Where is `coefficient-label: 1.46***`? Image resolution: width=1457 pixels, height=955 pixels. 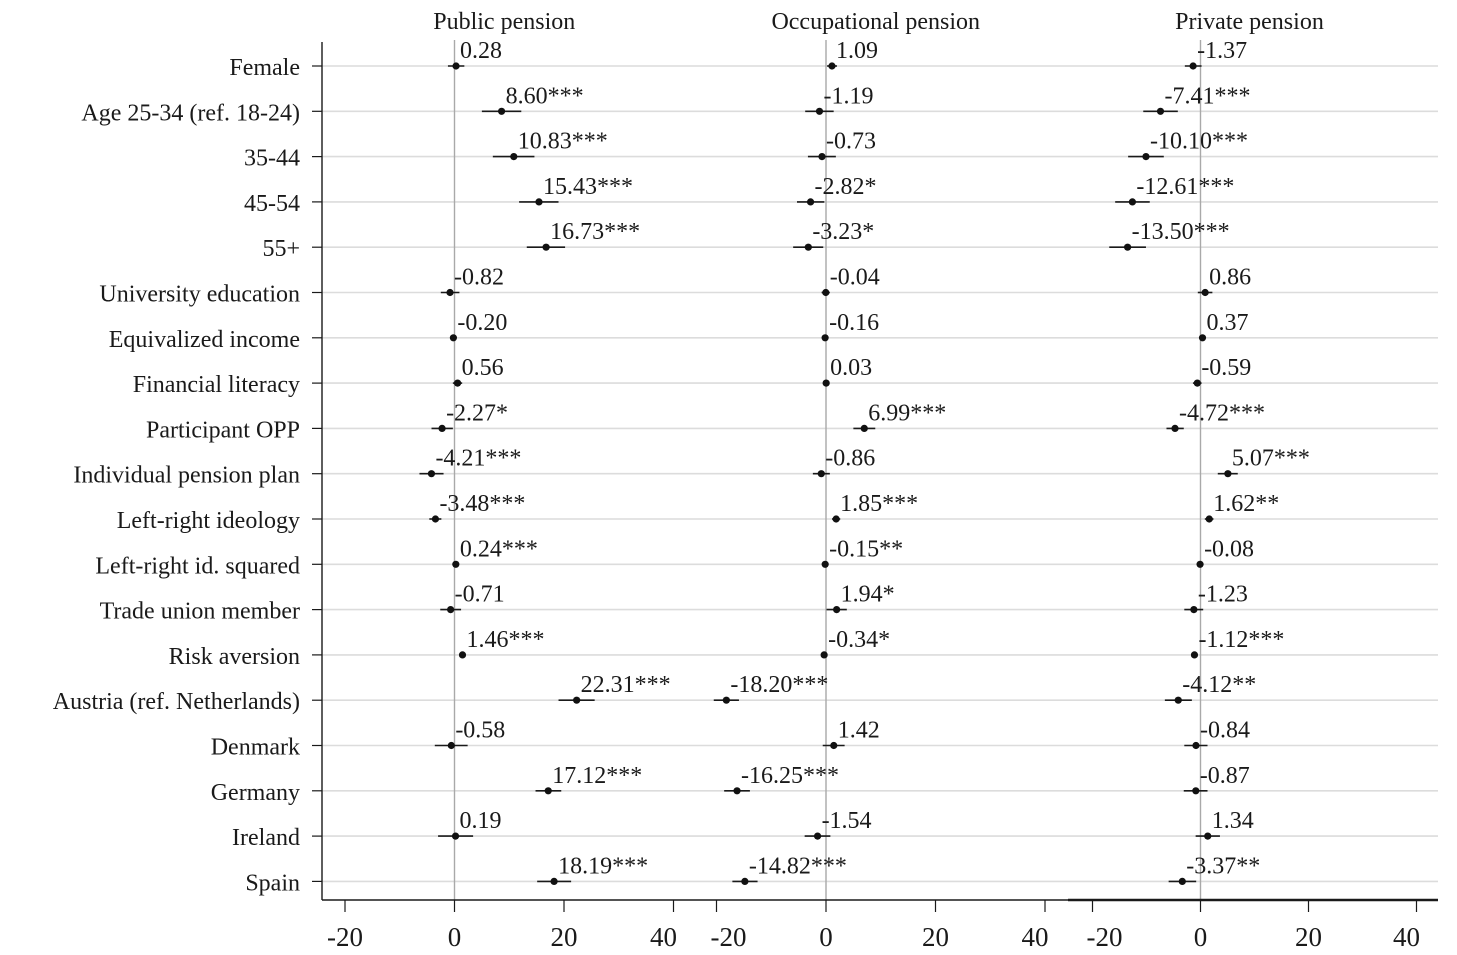
coefficient-label: 1.46*** is located at coordinates (505, 640).